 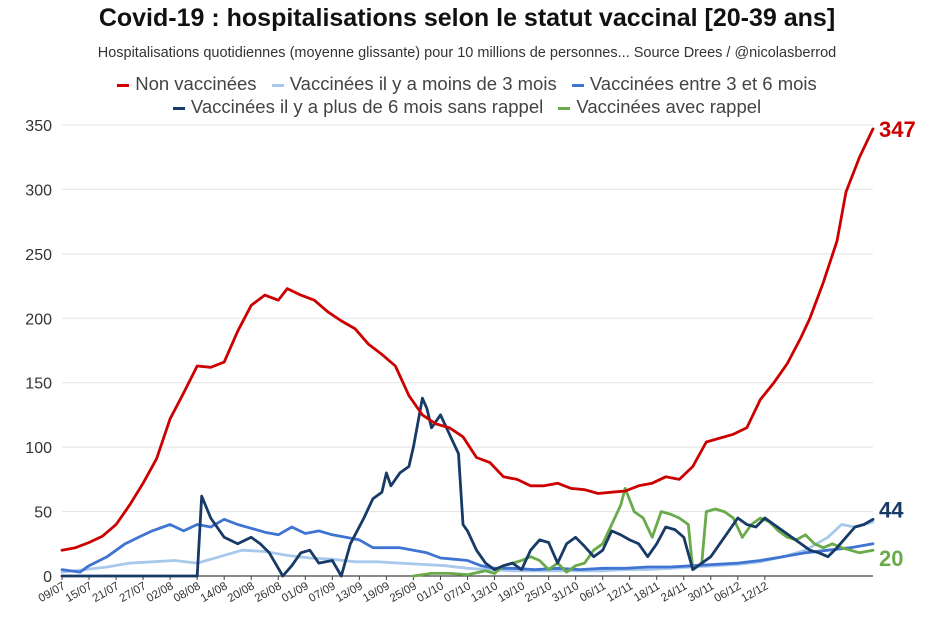 I want to click on x-tick-label: 25/10, so click(x=538, y=592).